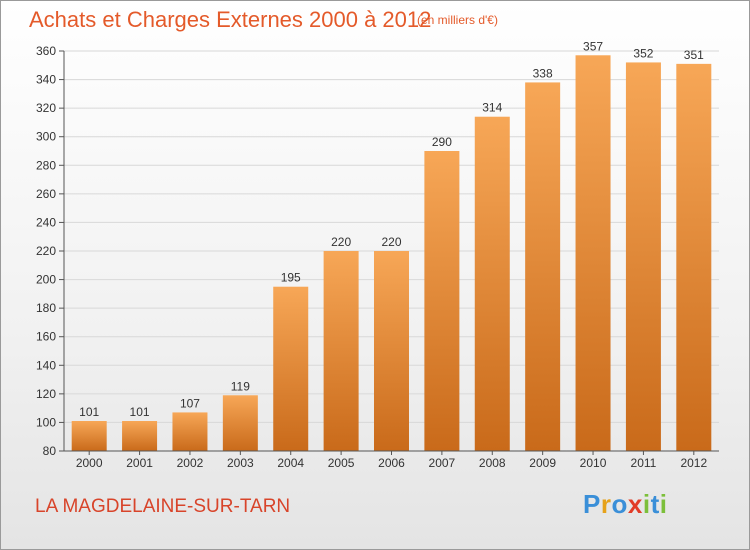 The width and height of the screenshot is (750, 550). I want to click on x-tick-label: 2002, so click(190, 463).